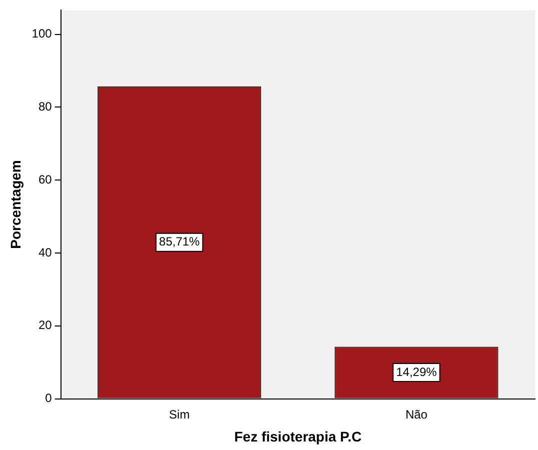 The height and width of the screenshot is (450, 538). I want to click on y-tick-label: 60, so click(45, 179).